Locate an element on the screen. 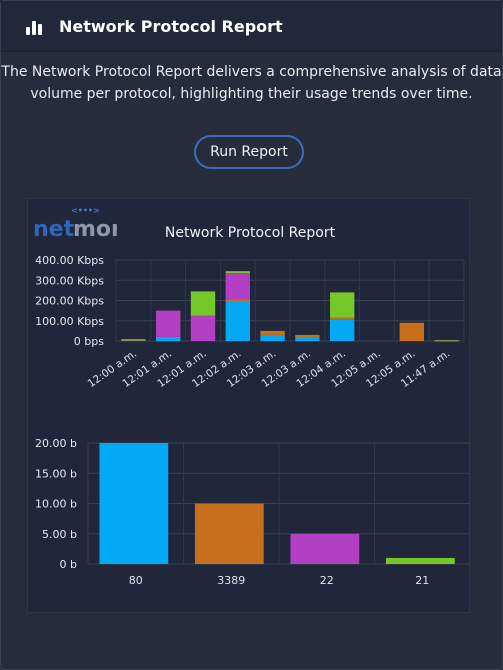 This screenshot has height=670, width=503. card-title: Network Protocol Report is located at coordinates (171, 26).